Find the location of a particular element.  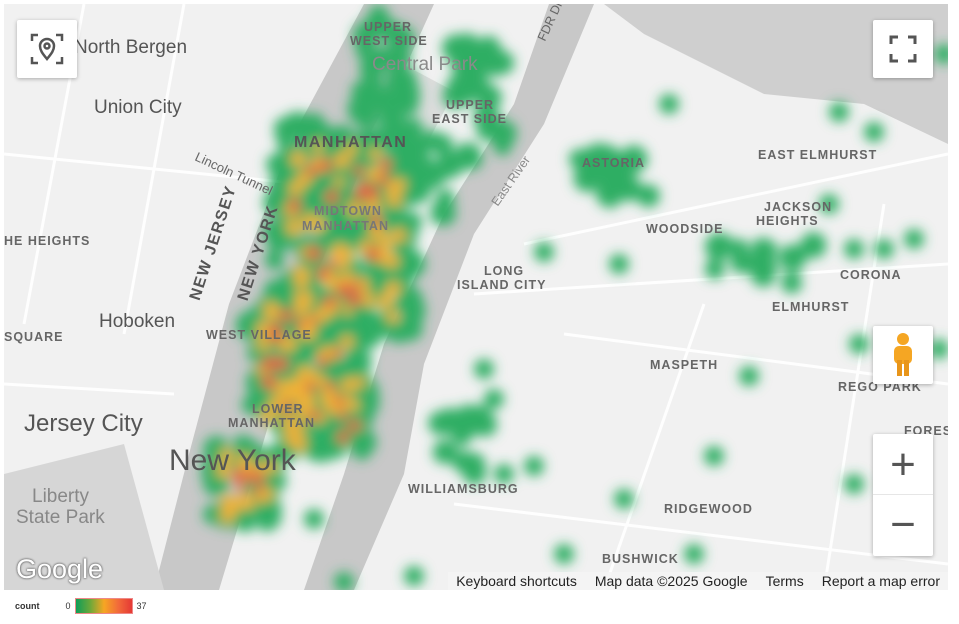

water is located at coordinates (776, 74).